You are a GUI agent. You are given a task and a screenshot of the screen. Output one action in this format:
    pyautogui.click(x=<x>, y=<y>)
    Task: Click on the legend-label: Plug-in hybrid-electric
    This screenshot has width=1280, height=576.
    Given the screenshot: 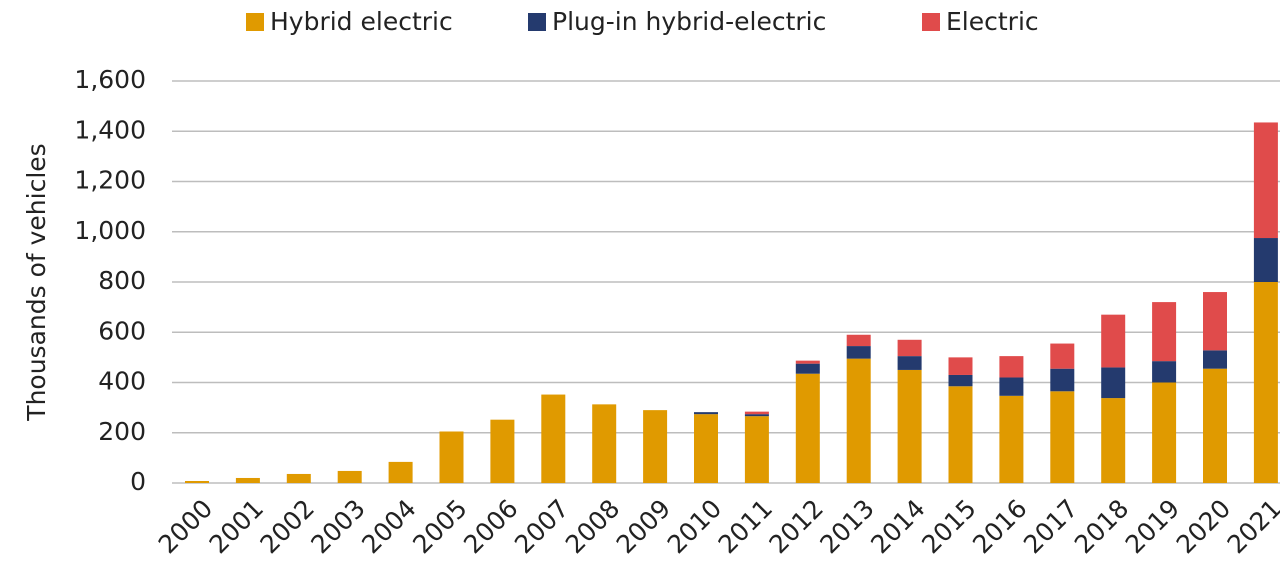 What is the action you would take?
    pyautogui.click(x=689, y=21)
    